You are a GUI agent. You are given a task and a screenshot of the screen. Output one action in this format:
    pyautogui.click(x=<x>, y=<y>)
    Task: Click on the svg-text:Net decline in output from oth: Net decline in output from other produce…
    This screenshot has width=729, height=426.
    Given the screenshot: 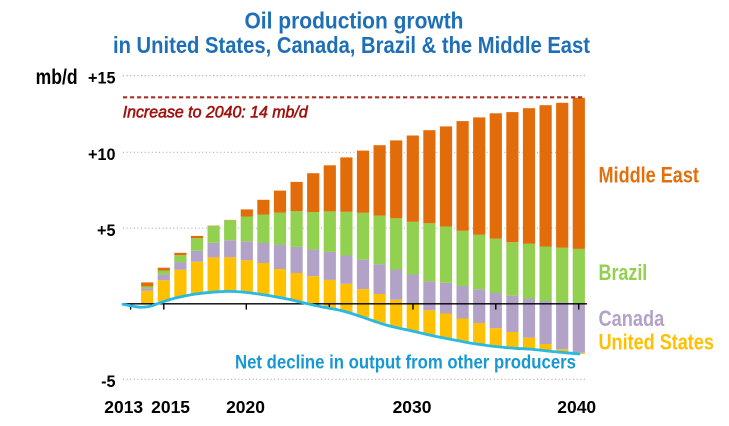 What is the action you would take?
    pyautogui.click(x=405, y=362)
    